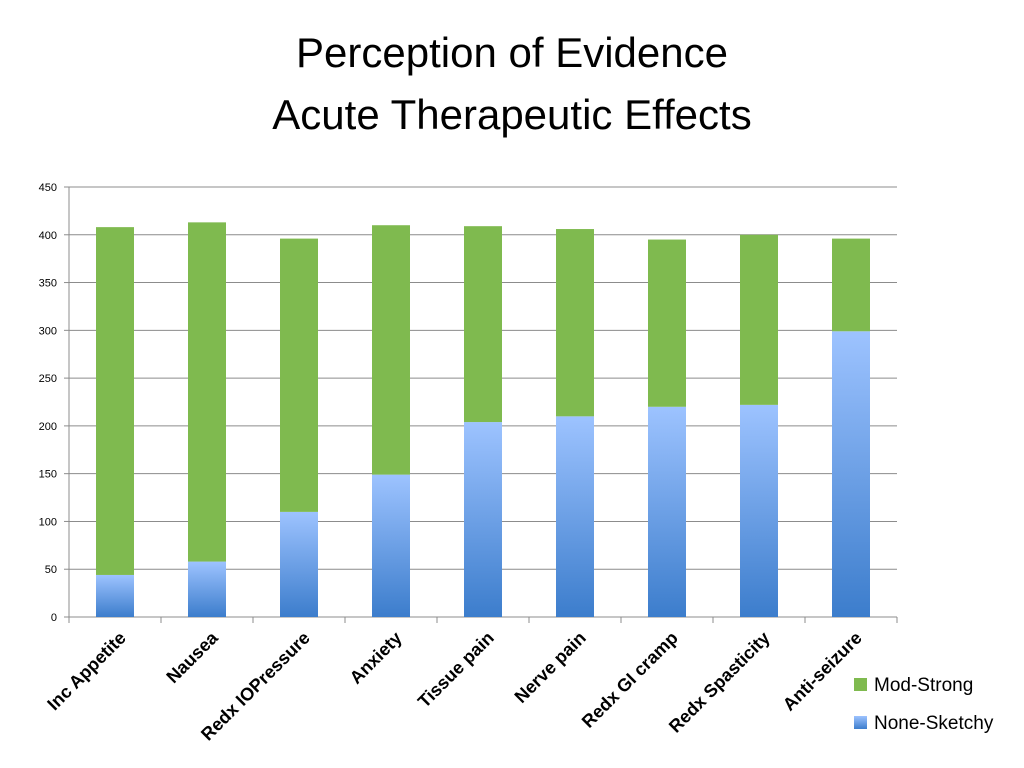 The image size is (1024, 768). What do you see at coordinates (48, 188) in the screenshot?
I see `y-tick-label: 450` at bounding box center [48, 188].